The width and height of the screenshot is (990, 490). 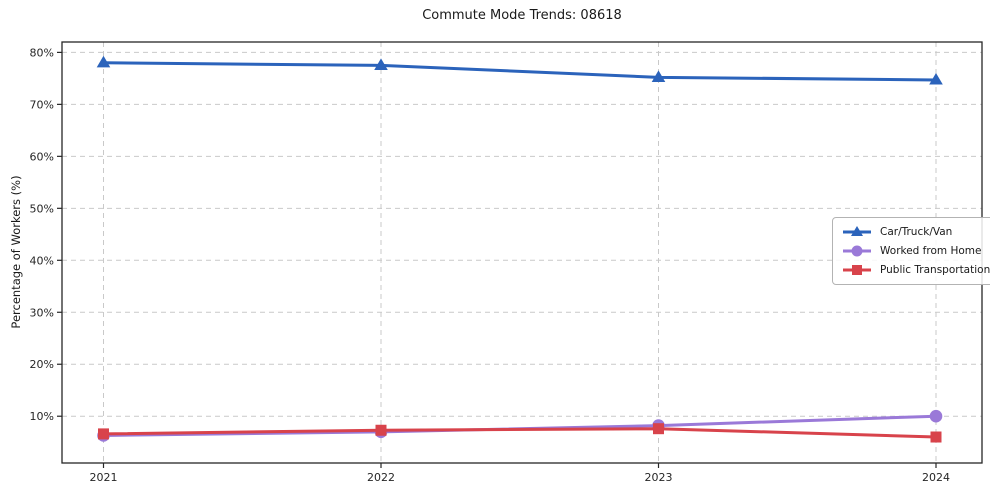 I want to click on series-line-triangle, so click(x=520, y=71).